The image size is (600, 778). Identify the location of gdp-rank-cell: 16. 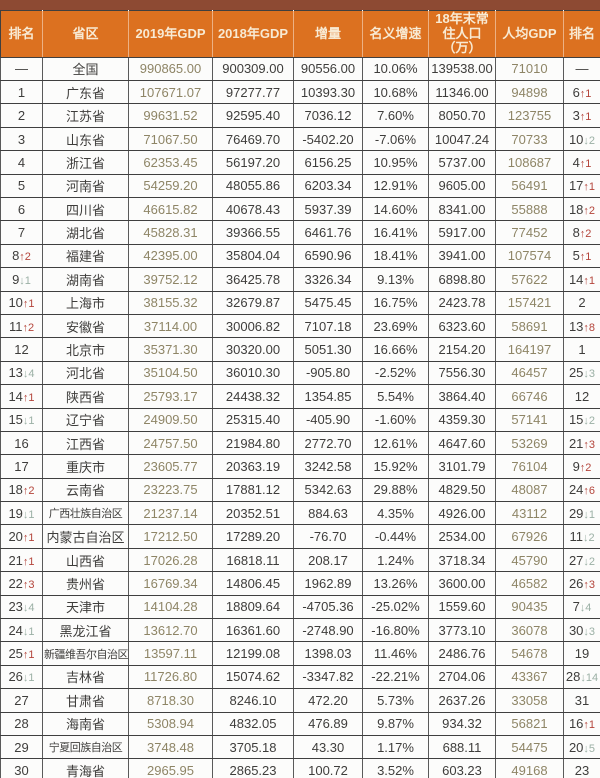
(21, 443).